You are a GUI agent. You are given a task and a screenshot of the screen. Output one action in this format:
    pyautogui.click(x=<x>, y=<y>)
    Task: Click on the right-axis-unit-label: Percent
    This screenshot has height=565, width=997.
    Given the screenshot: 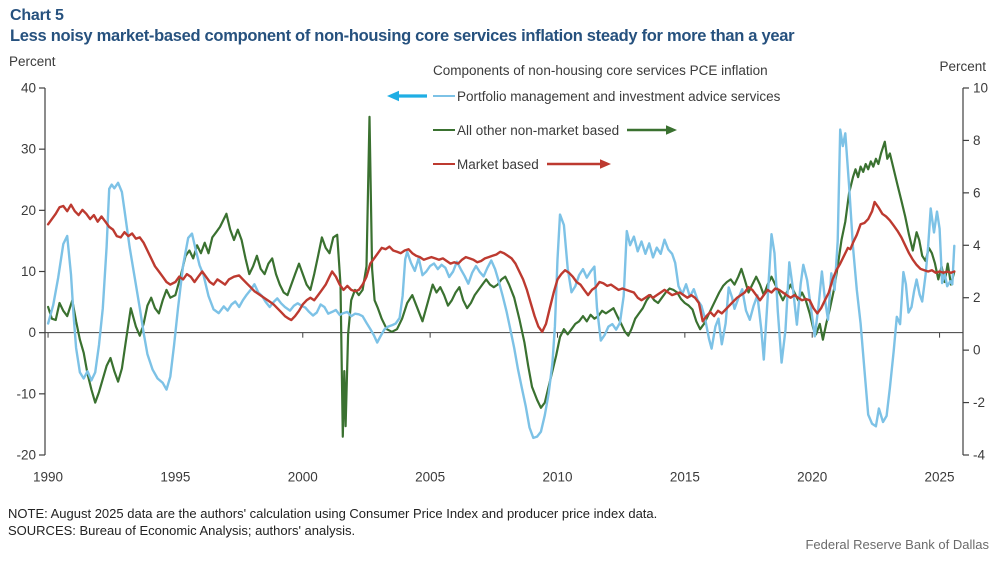 What is the action you would take?
    pyautogui.click(x=962, y=66)
    